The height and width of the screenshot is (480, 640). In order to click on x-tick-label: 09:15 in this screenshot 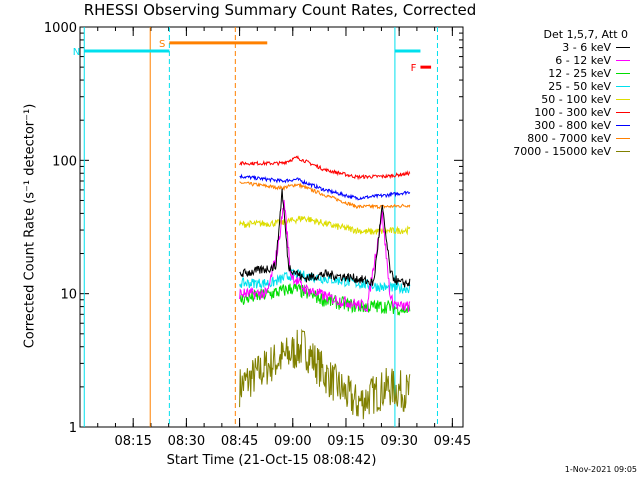, I will do `click(345, 441)`.